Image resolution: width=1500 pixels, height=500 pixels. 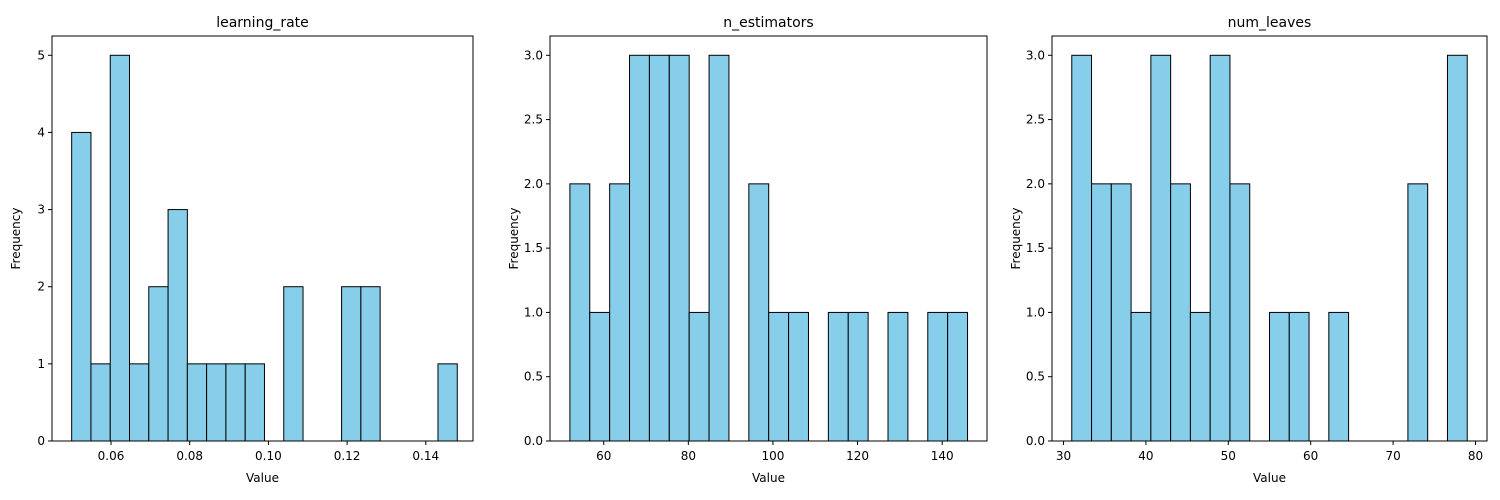 I want to click on x-tick-label: 0.06, so click(x=111, y=456).